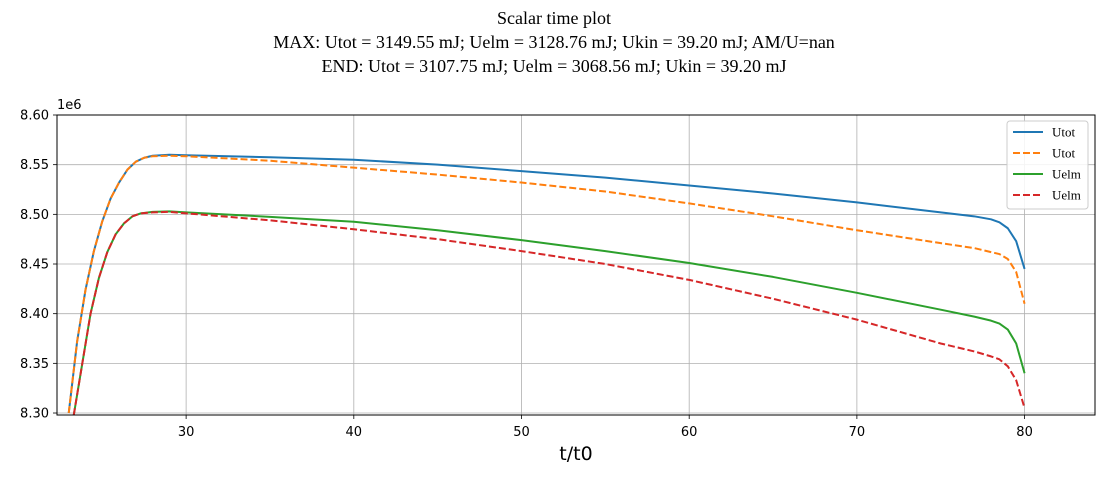 This screenshot has width=1110, height=479. I want to click on y-tick-label: 8.35, so click(34, 364).